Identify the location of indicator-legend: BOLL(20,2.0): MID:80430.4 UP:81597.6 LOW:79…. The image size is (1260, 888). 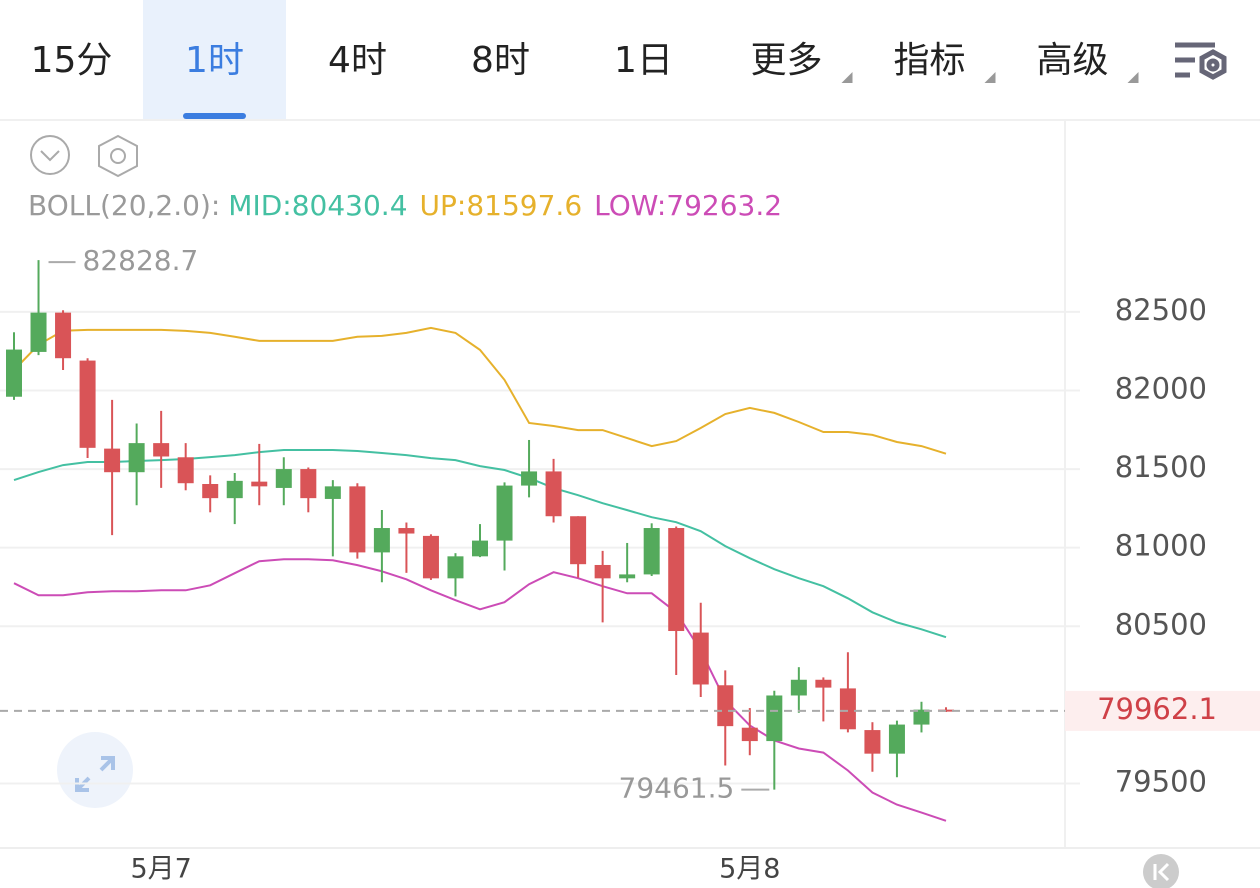
(405, 205).